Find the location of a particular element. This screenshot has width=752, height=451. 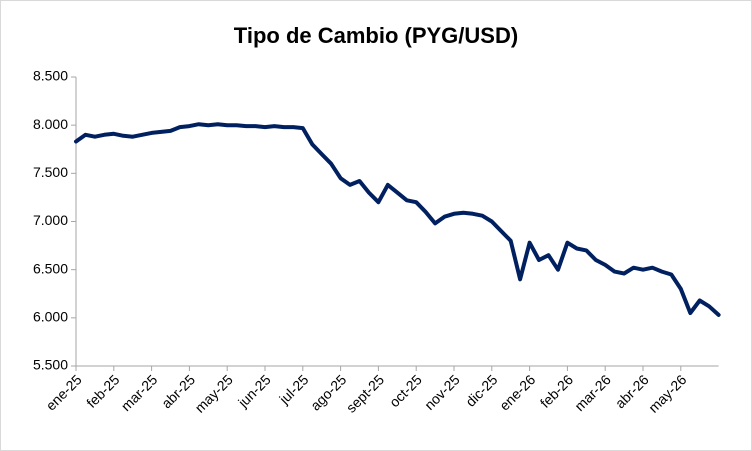

y-tick-label: 7.500 is located at coordinates (50, 172).